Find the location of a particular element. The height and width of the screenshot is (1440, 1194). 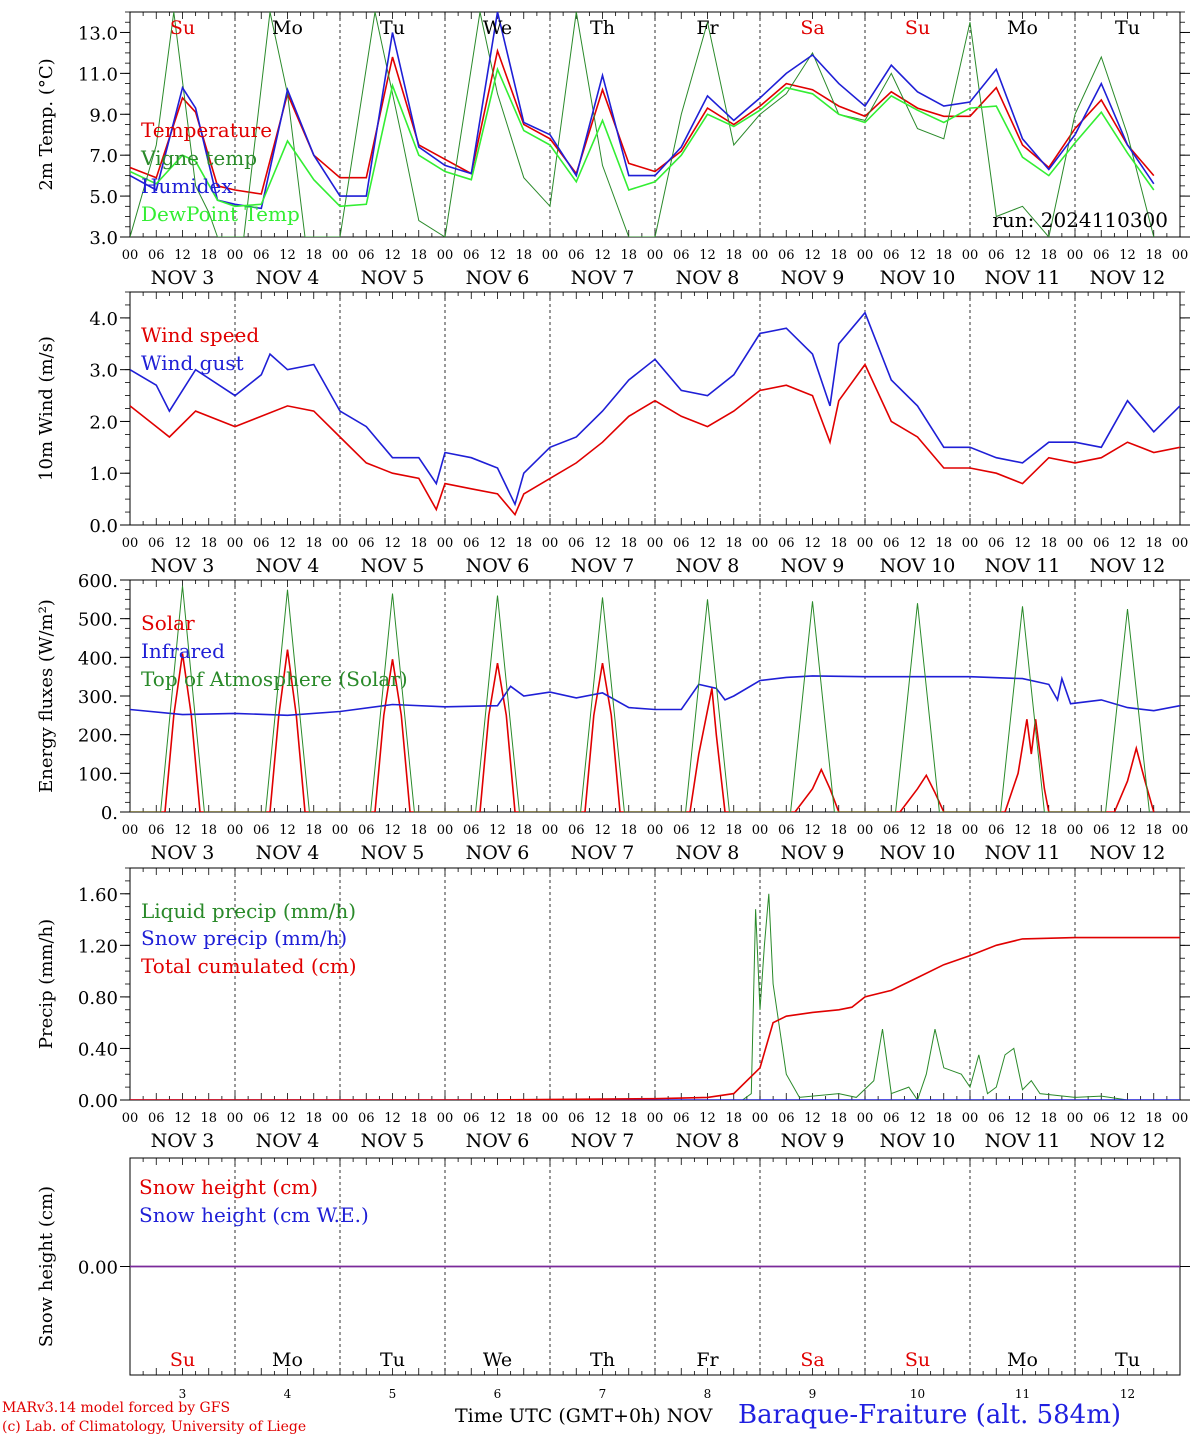

legend-entry: Top of Atmosphere (Solar) is located at coordinates (274, 679).